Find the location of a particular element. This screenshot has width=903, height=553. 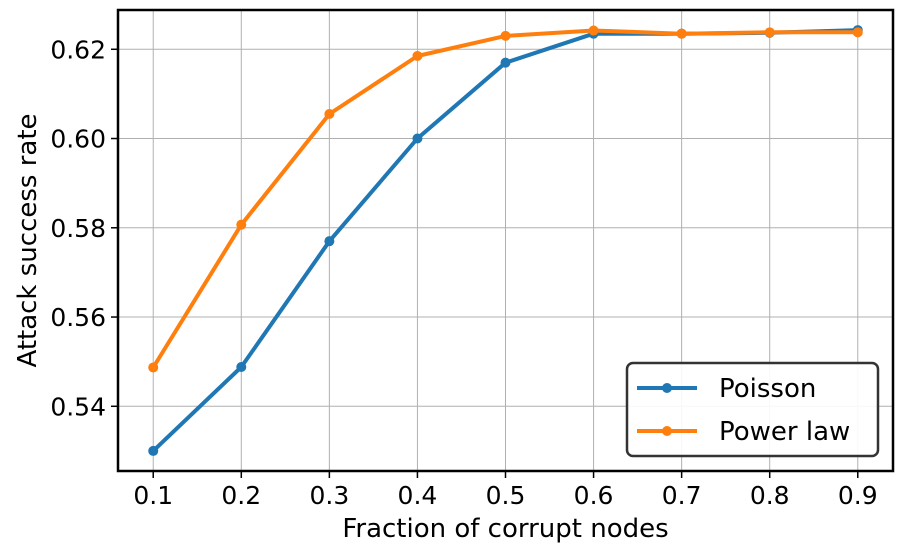

x-tick-label: 0.9 is located at coordinates (858, 495).